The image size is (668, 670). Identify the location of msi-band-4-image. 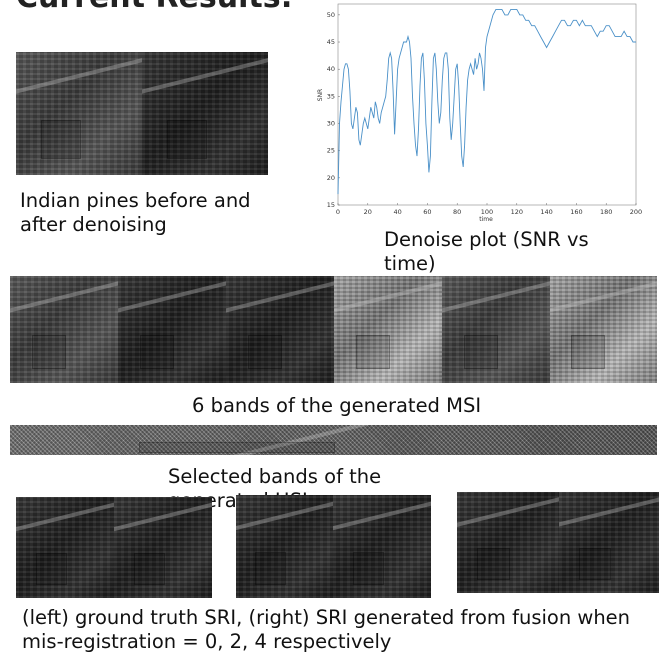
(388, 329).